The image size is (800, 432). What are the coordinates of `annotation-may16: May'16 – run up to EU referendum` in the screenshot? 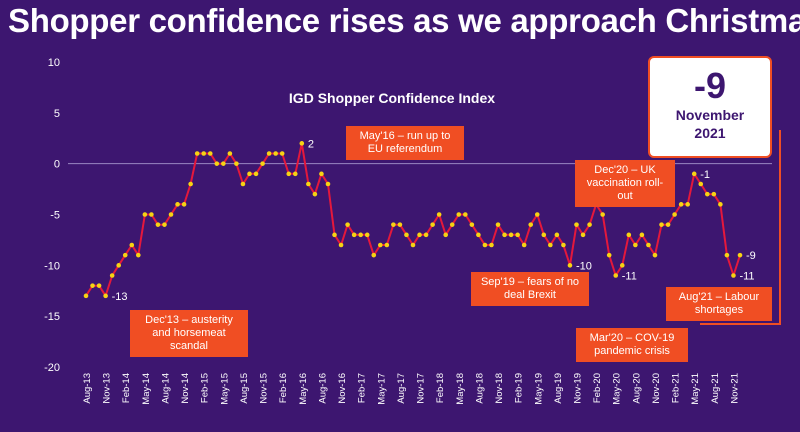 It's located at (405, 143).